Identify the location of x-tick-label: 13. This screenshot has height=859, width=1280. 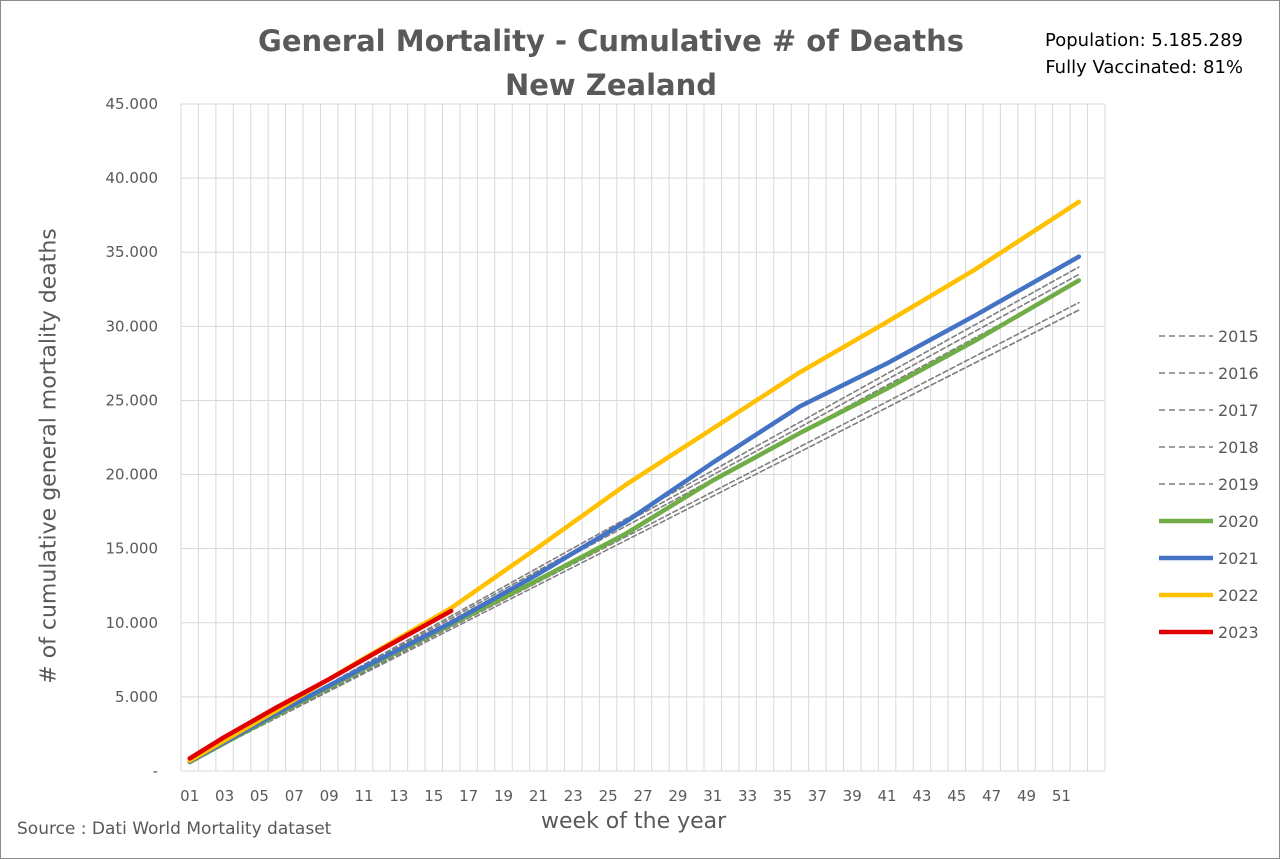
(398, 796).